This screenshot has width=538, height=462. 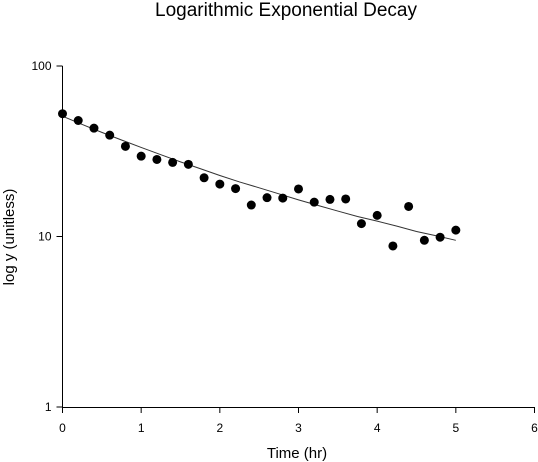 I want to click on y-axis-ticks: 1 10 100, so click(x=47, y=236).